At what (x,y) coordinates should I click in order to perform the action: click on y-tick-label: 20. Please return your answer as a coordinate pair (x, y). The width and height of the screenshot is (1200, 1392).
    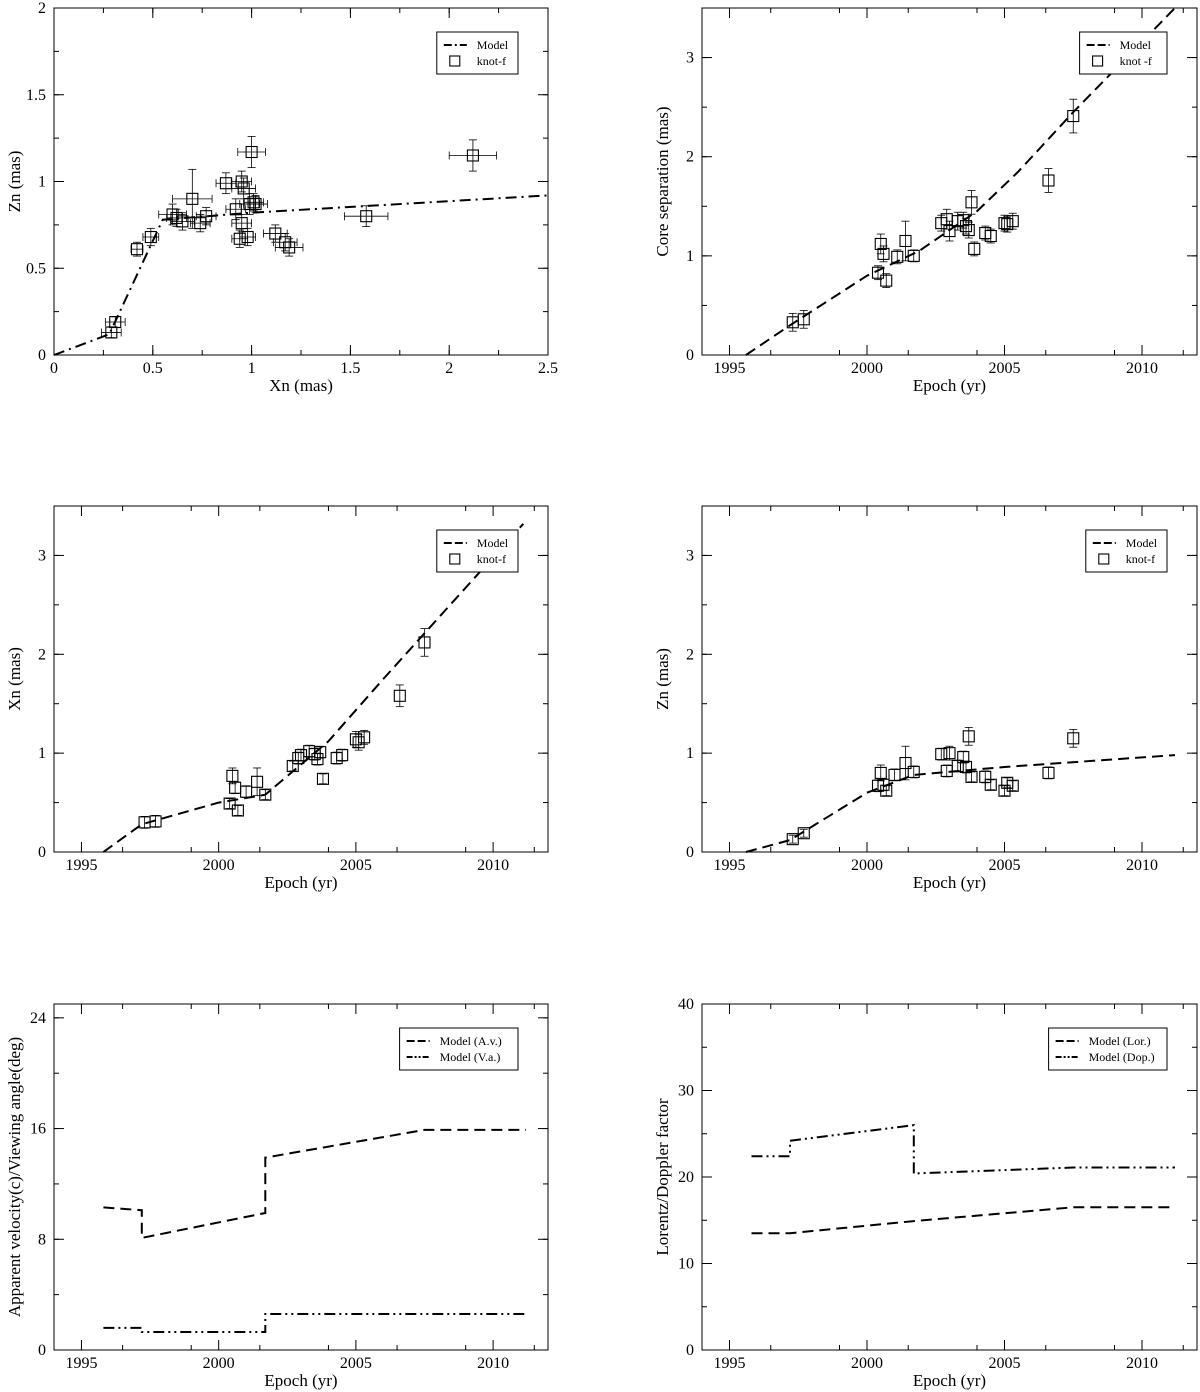
    Looking at the image, I should click on (686, 1177).